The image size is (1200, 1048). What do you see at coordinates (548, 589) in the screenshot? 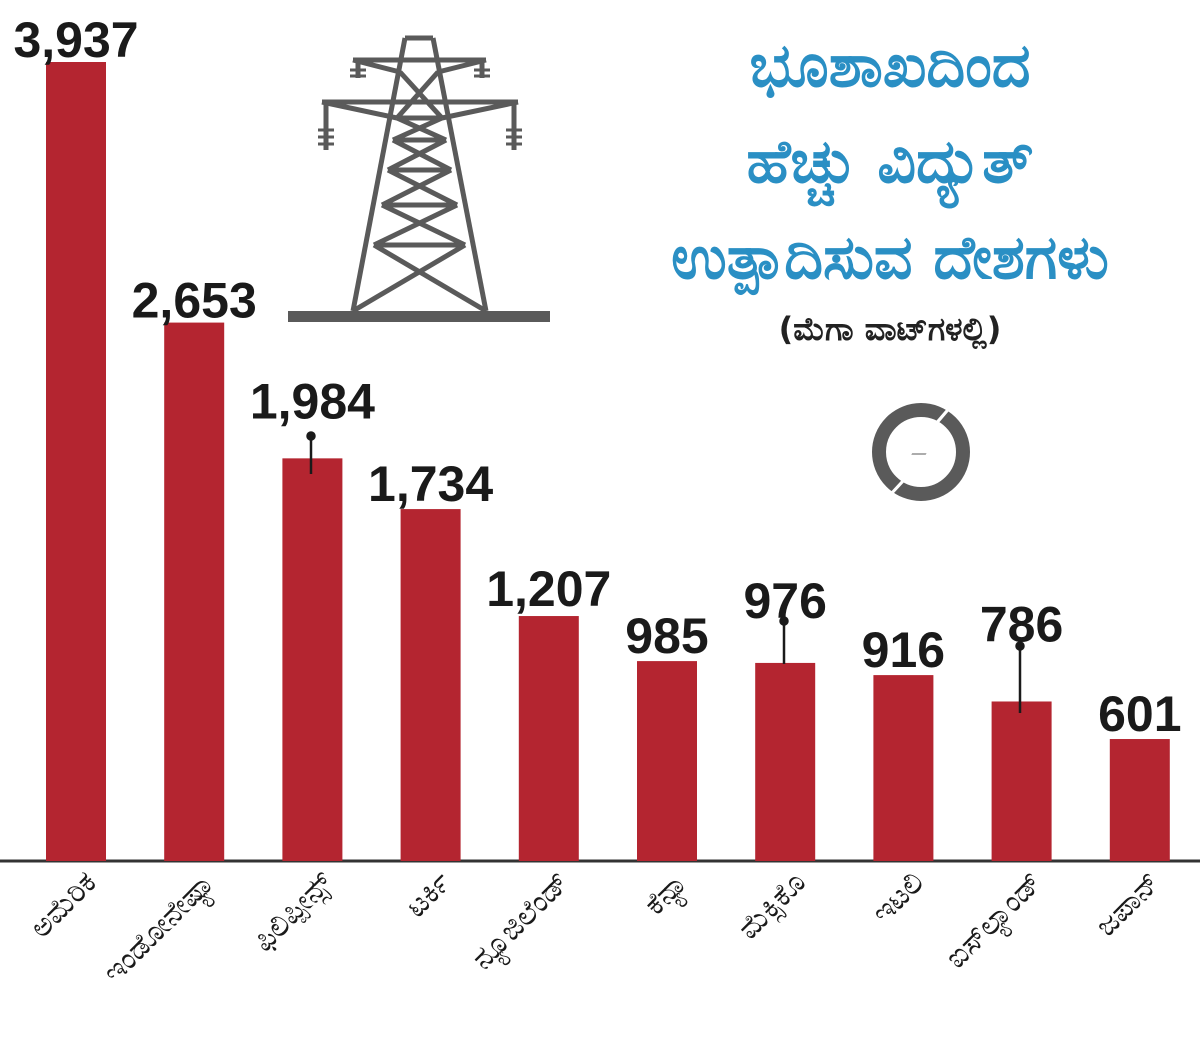
I see `value-label-5: 1,207` at bounding box center [548, 589].